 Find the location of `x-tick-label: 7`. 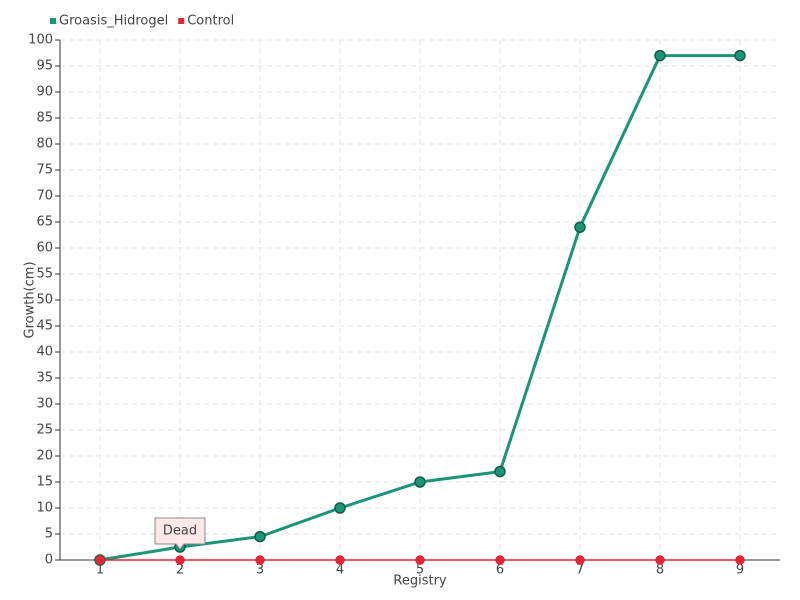

x-tick-label: 7 is located at coordinates (580, 570).